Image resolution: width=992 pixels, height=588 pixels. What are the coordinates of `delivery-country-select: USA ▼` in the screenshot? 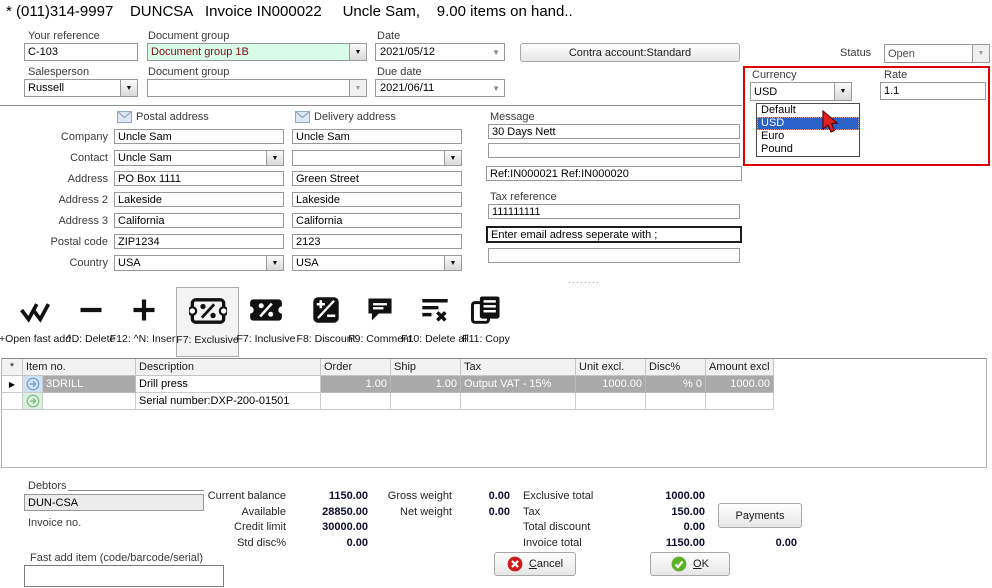 It's located at (377, 263).